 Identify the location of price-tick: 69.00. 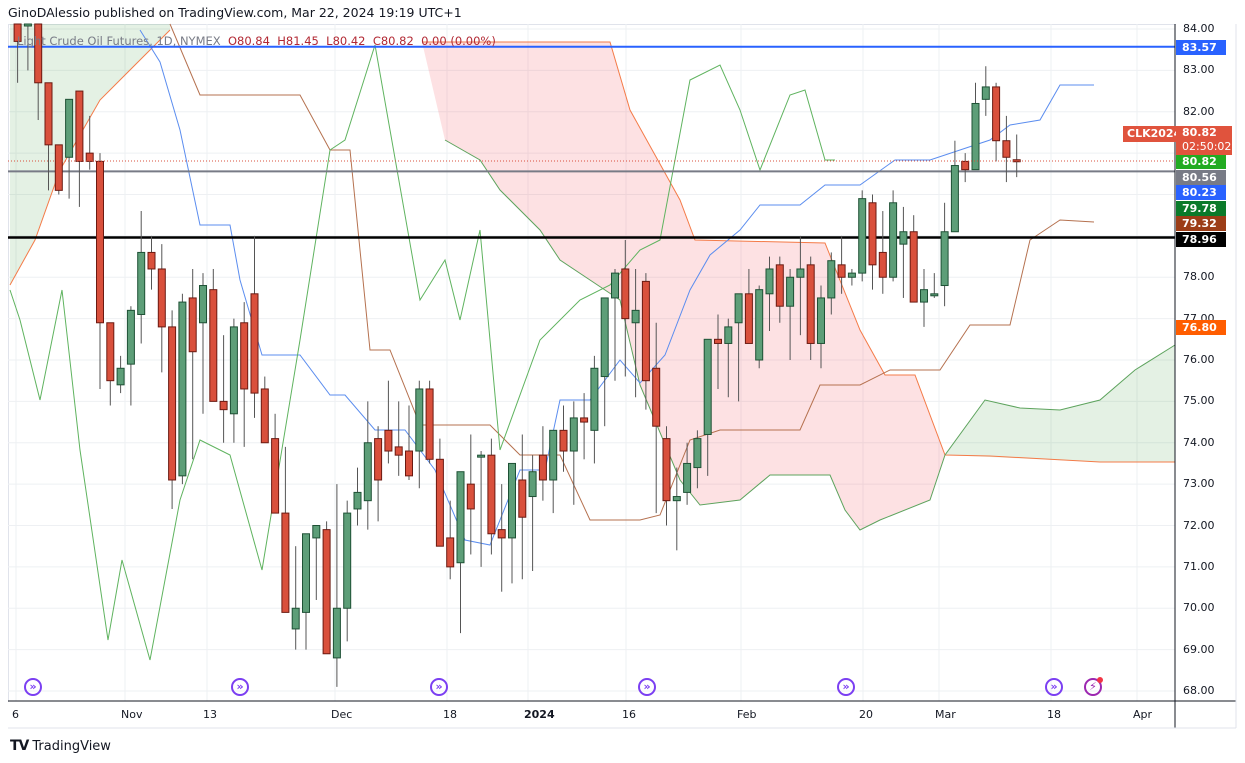
(1199, 649).